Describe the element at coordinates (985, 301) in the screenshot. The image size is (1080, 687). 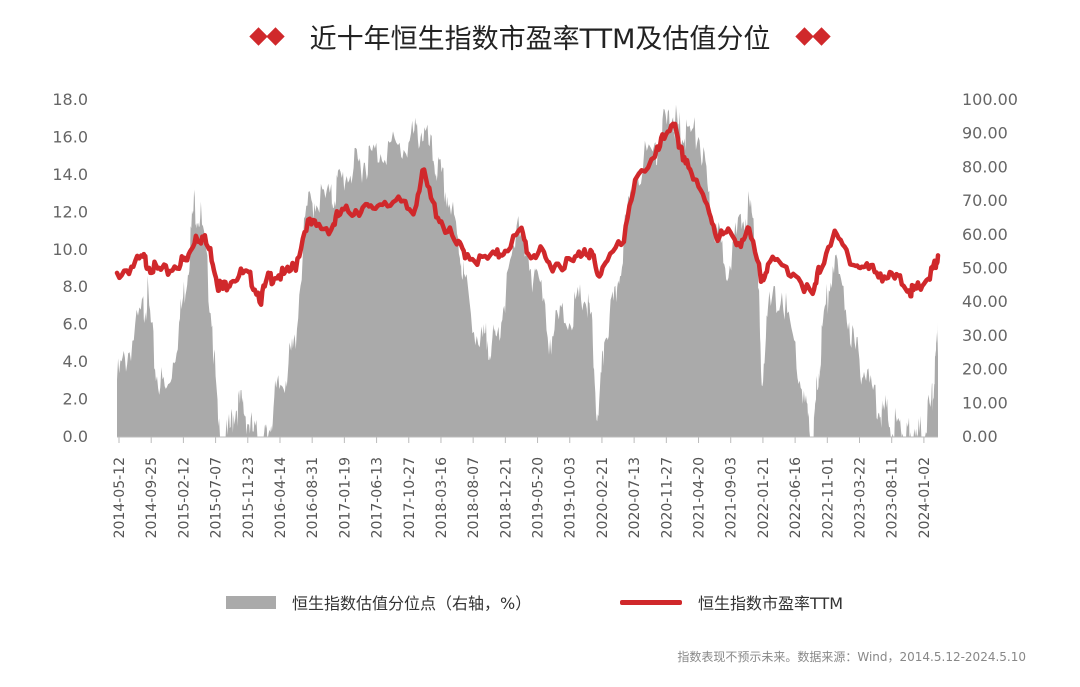
I see `right-axis-tick-label: 40.00` at that location.